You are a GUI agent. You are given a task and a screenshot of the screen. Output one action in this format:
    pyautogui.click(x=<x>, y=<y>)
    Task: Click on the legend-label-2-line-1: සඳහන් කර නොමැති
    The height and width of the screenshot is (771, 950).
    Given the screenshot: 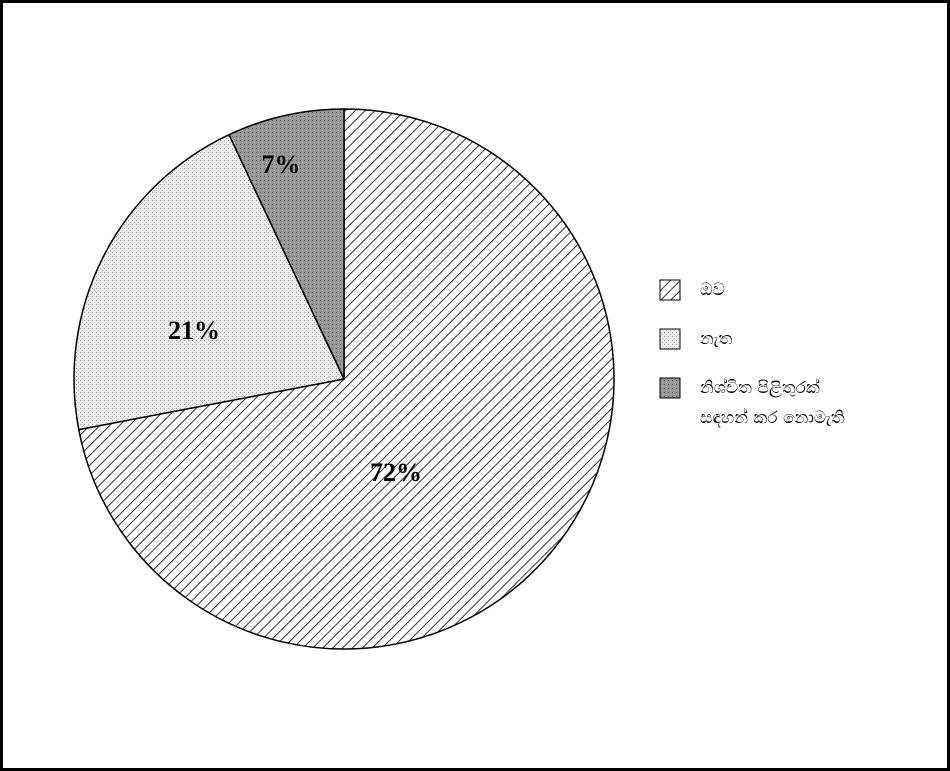 What is the action you would take?
    pyautogui.click(x=772, y=418)
    